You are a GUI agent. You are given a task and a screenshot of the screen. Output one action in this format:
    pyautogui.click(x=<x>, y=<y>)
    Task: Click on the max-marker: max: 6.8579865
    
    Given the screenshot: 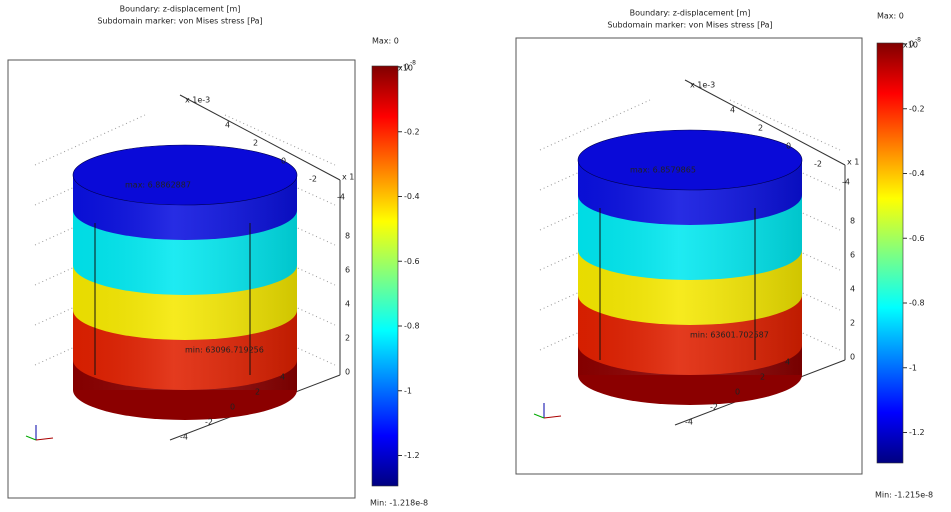 What is the action you would take?
    pyautogui.click(x=663, y=170)
    